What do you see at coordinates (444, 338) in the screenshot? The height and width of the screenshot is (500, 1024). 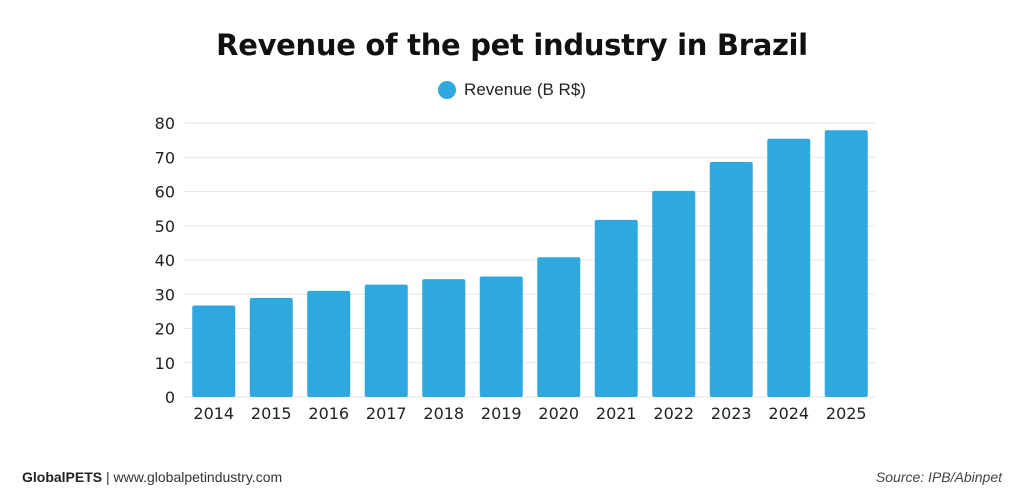 I see `bar-2018` at bounding box center [444, 338].